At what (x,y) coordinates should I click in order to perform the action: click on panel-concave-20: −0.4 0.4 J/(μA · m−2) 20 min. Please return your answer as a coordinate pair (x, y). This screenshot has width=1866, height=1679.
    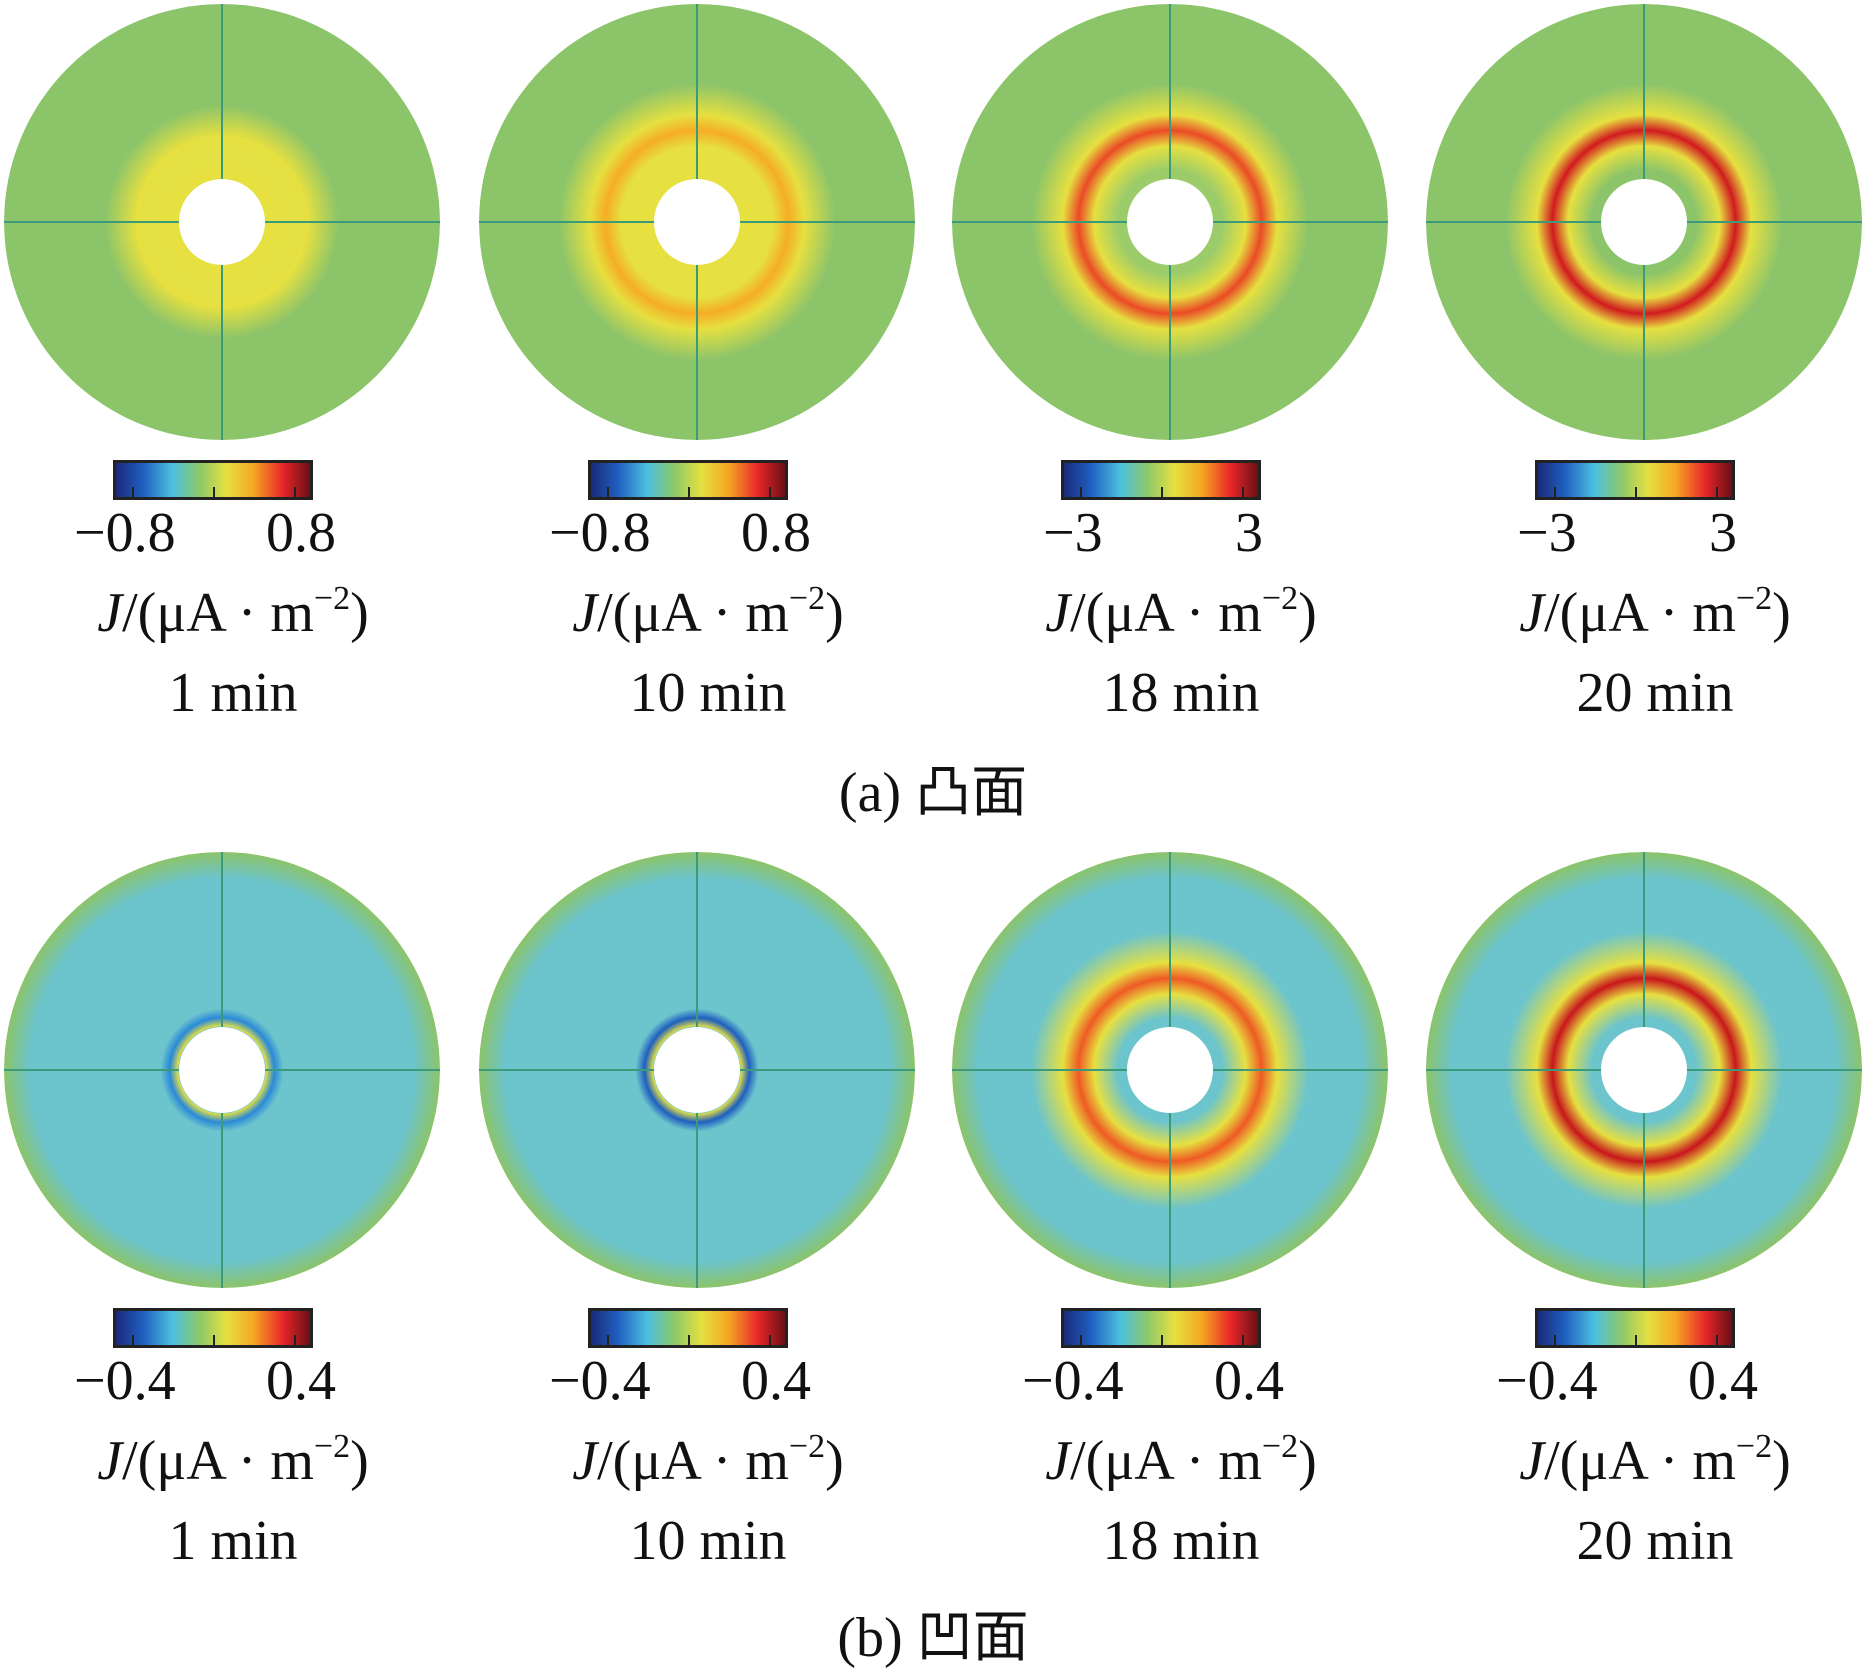
    Looking at the image, I should click on (1644, 1208).